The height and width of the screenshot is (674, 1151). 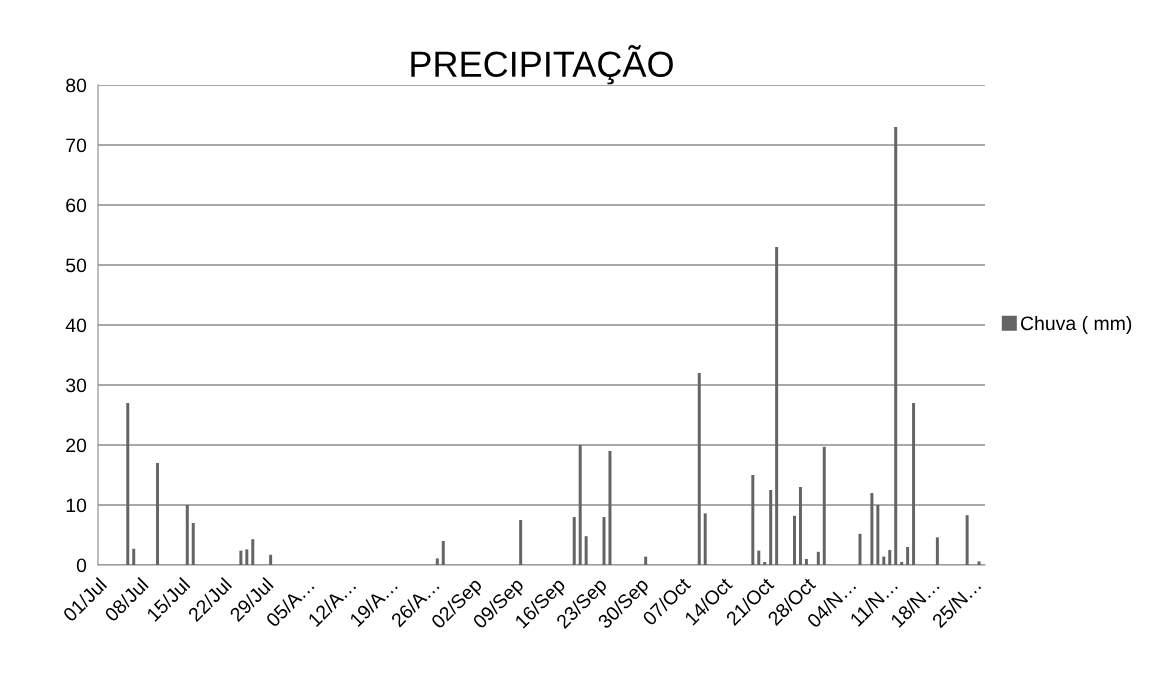 I want to click on y-tick-label: 10, so click(x=76, y=505).